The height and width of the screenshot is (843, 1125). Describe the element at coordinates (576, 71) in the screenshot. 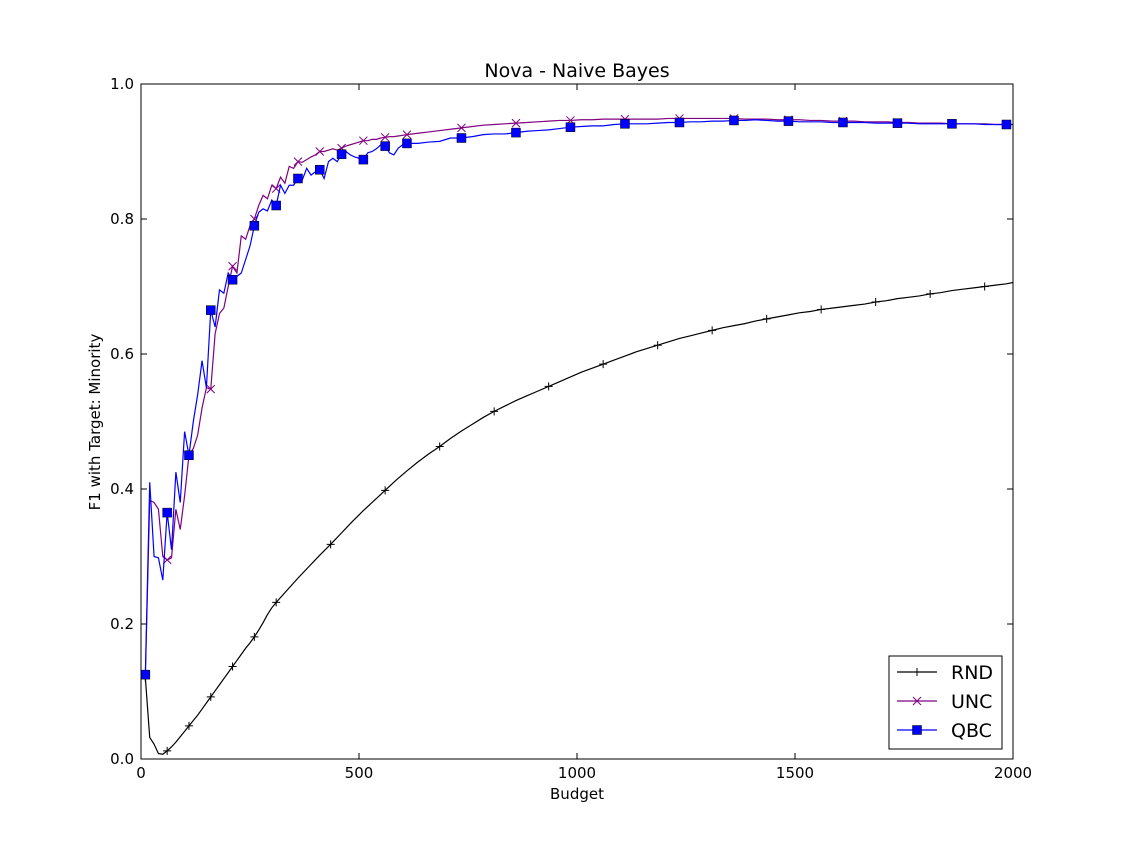

I see `chart-title: Nova - Naive Bayes` at that location.